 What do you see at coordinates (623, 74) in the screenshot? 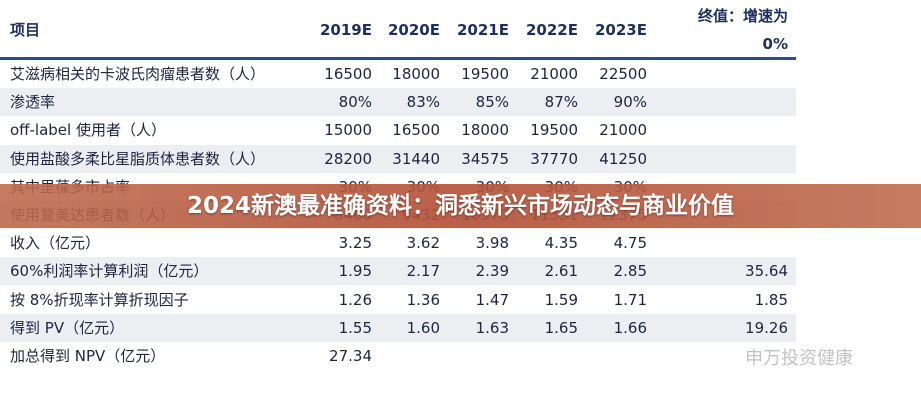
I see `value-cell: 22500` at bounding box center [623, 74].